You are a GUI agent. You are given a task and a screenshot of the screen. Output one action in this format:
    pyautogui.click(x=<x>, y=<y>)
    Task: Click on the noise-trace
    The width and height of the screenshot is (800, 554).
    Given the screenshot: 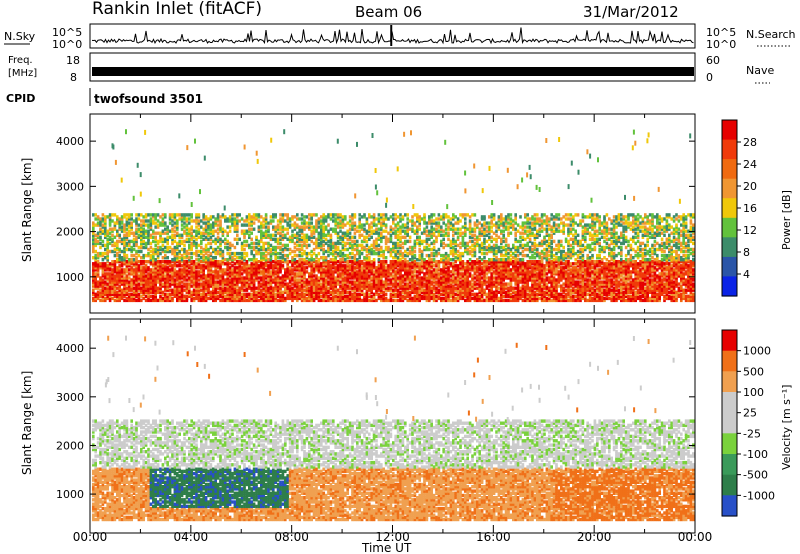 What is the action you would take?
    pyautogui.click(x=392, y=35)
    